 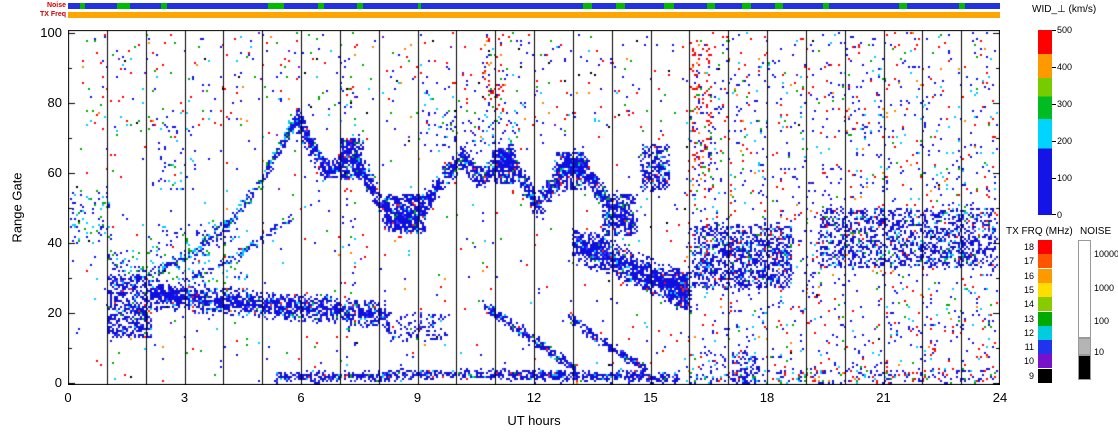 What do you see at coordinates (1065, 67) in the screenshot?
I see `wid-tick-label: 400` at bounding box center [1065, 67].